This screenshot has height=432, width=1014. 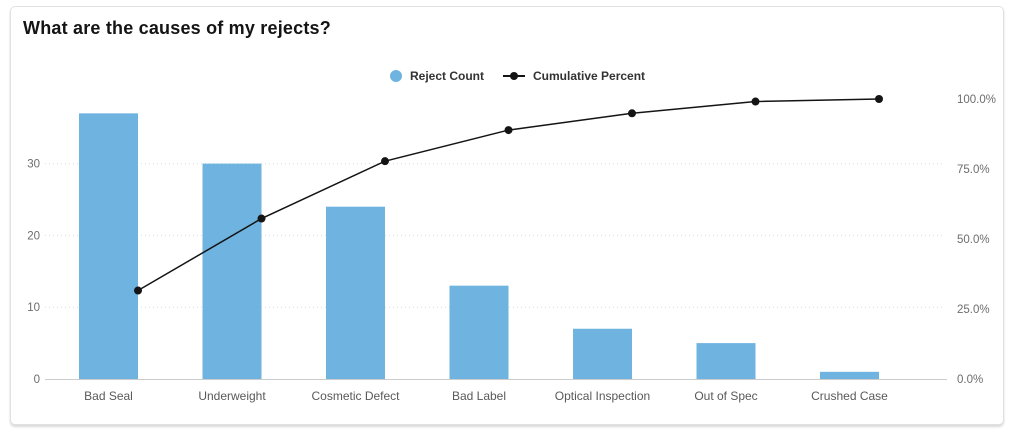 What do you see at coordinates (602, 353) in the screenshot?
I see `bar-optical-inspection` at bounding box center [602, 353].